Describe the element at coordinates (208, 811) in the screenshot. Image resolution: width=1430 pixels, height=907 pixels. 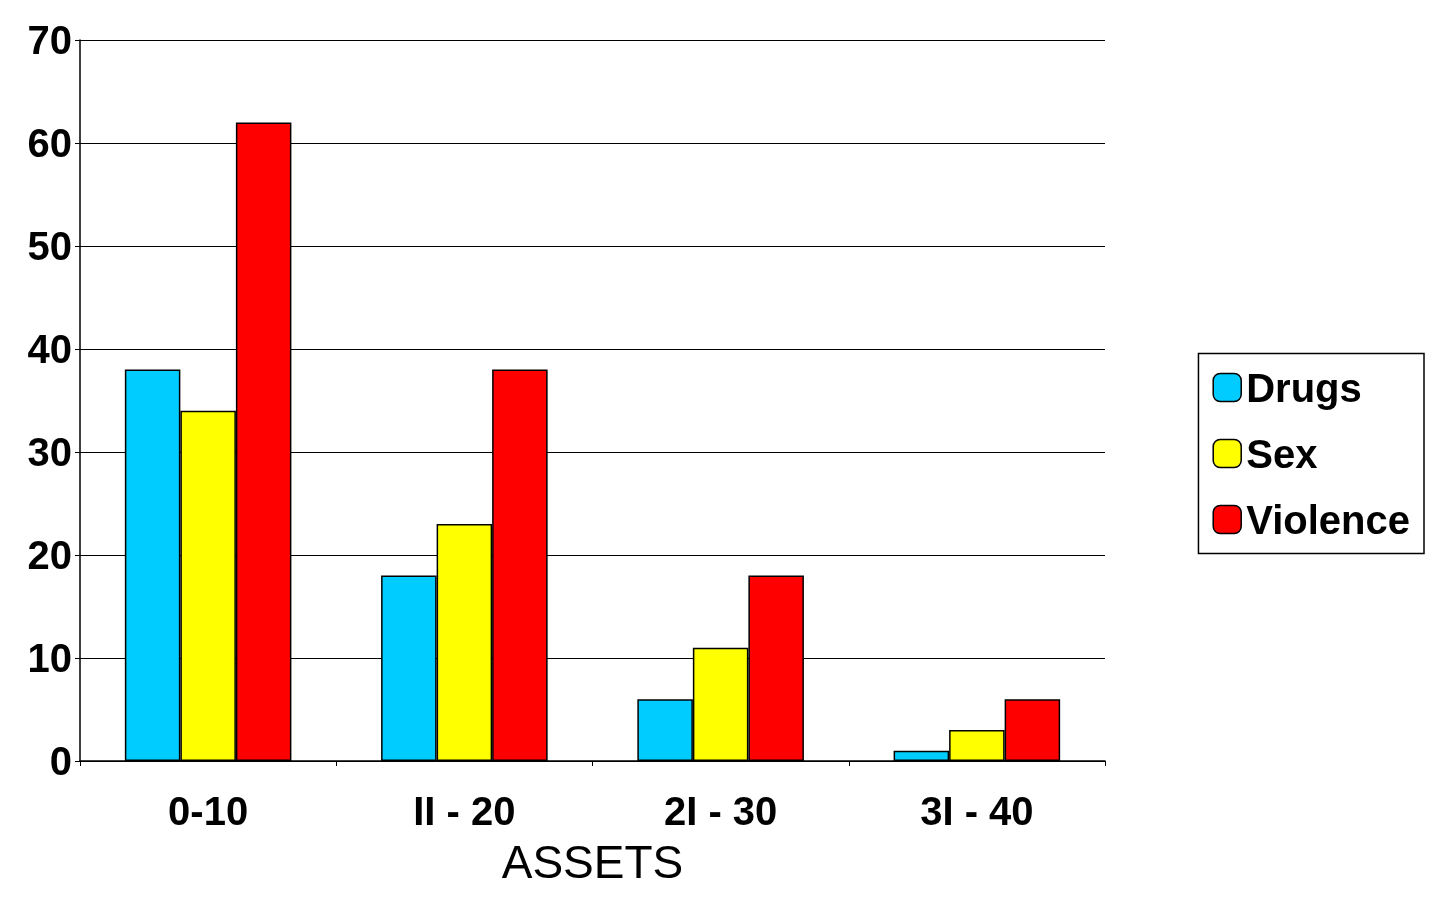
I see `x-tick-label: 0-10` at that location.